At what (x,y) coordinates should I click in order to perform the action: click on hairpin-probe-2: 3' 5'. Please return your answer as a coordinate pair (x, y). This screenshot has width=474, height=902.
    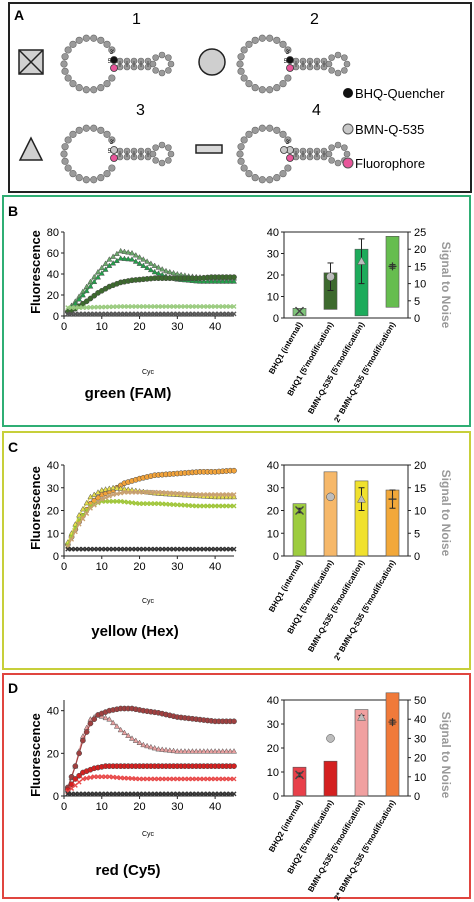
    Looking at the image, I should click on (293, 64).